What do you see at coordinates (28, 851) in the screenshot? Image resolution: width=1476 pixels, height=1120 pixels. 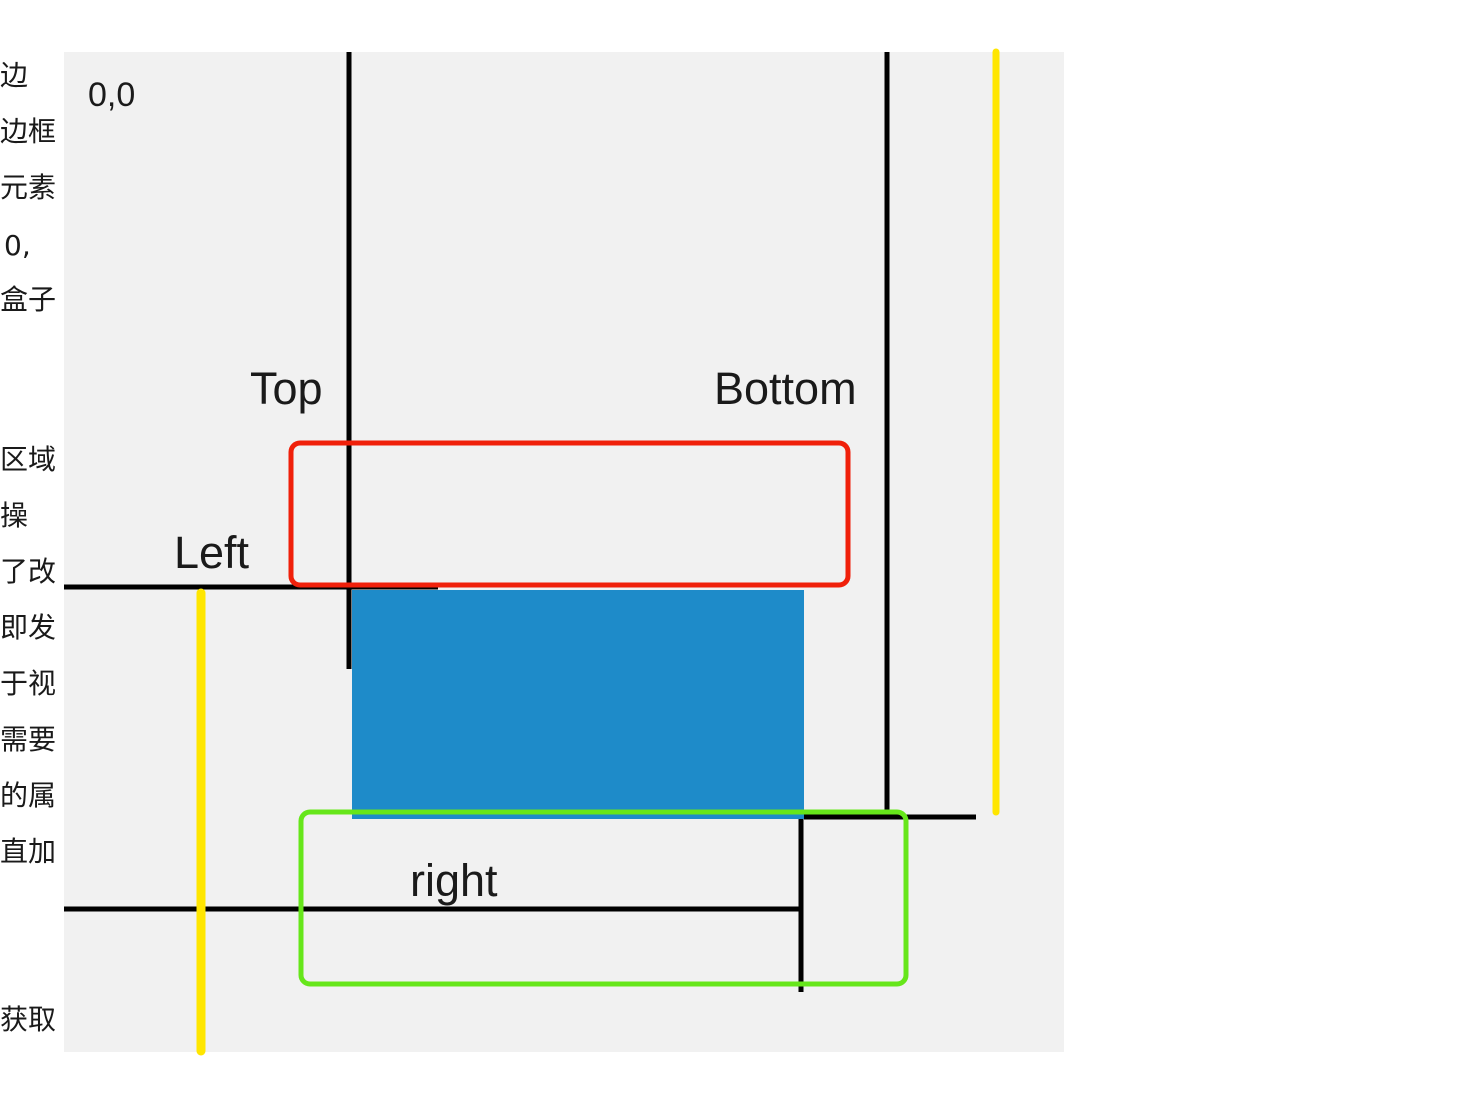 I see `sidebar-text-fragment: 直加` at bounding box center [28, 851].